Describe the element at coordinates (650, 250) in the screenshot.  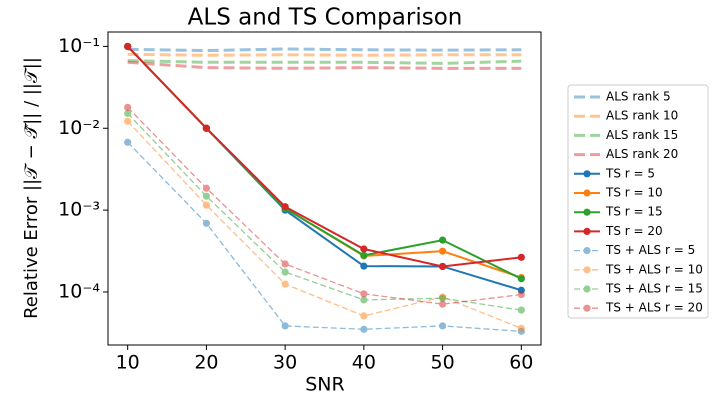
I see `legend-label: TS + ALS r = 5` at that location.